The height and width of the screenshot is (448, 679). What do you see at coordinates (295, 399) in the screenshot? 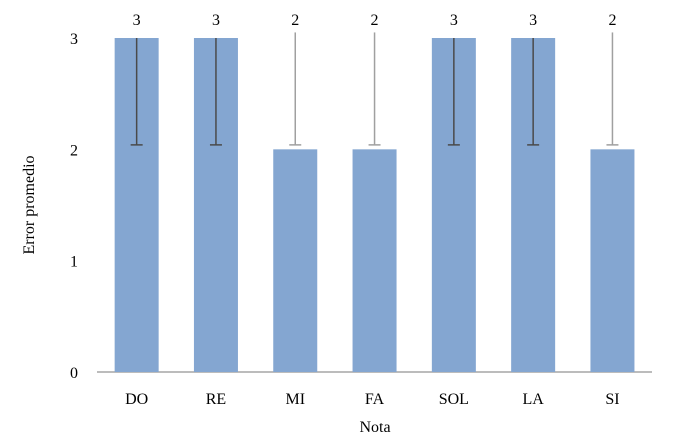
I see `x-tick-label: MI` at bounding box center [295, 399].